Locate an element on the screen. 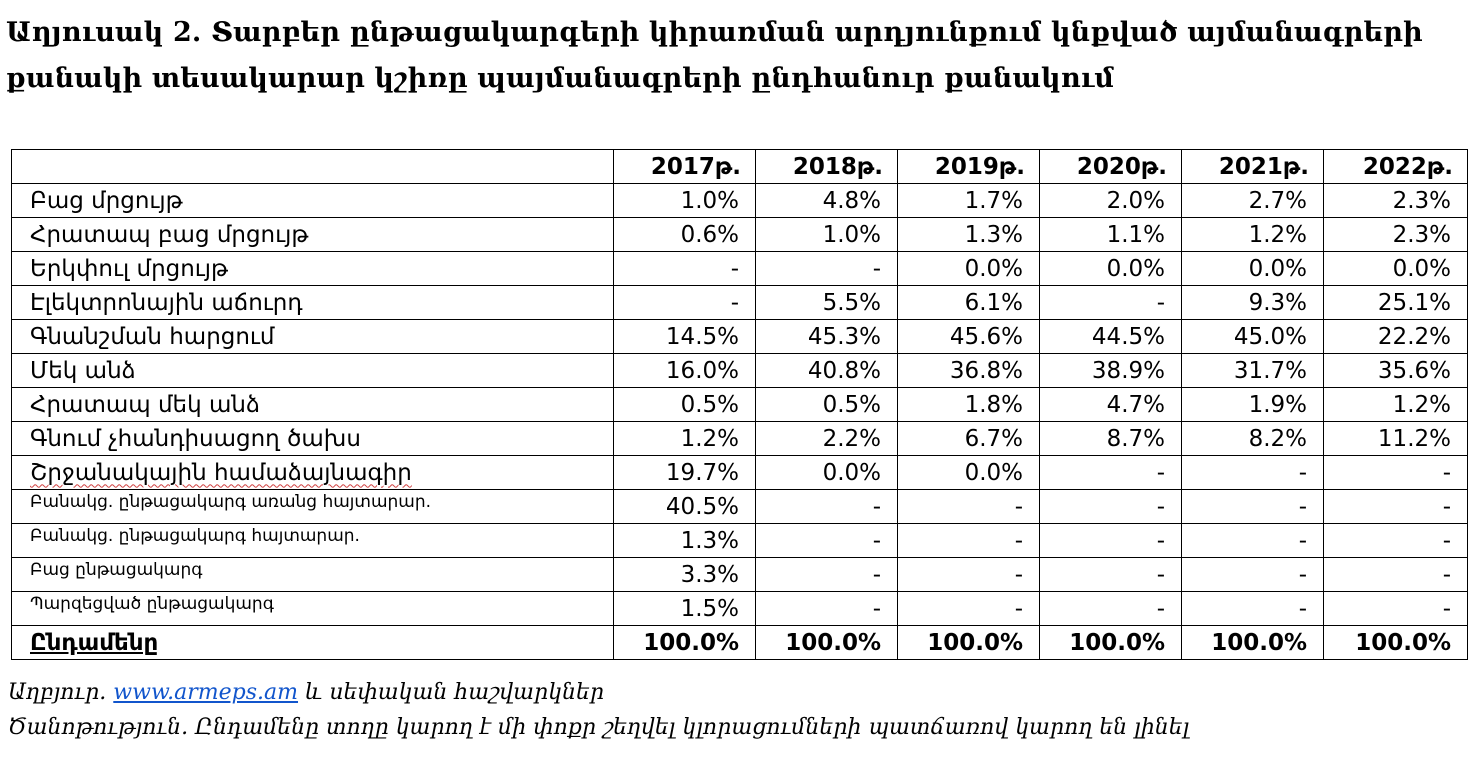  total-label: Ընդամենը is located at coordinates (312, 642).